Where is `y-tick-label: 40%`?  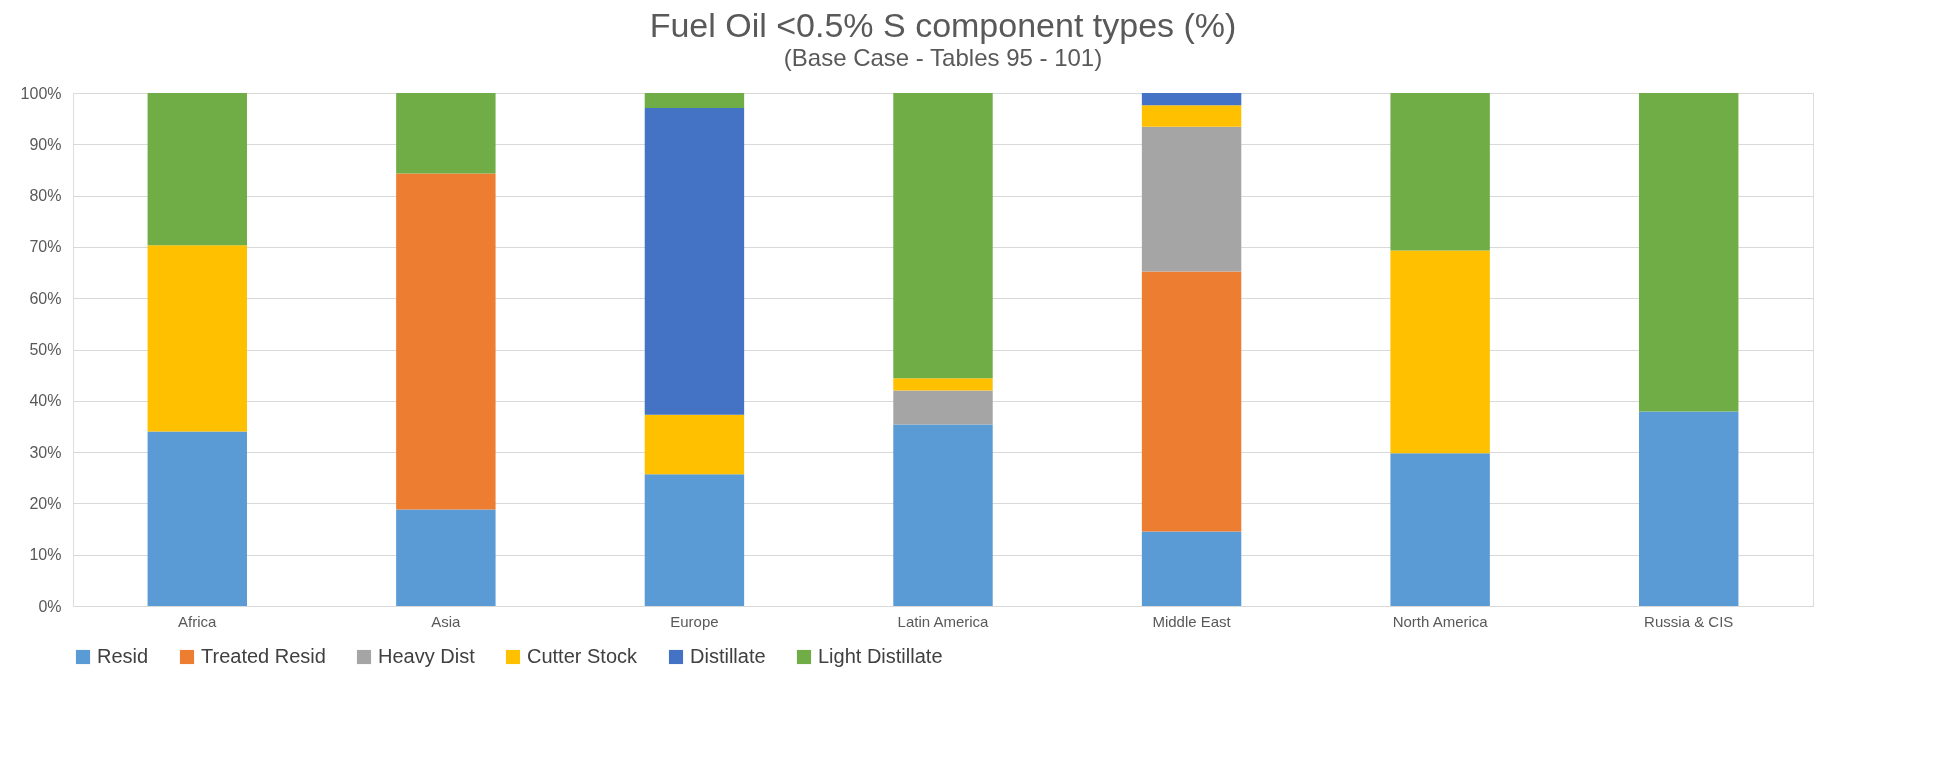 y-tick-label: 40% is located at coordinates (45, 401).